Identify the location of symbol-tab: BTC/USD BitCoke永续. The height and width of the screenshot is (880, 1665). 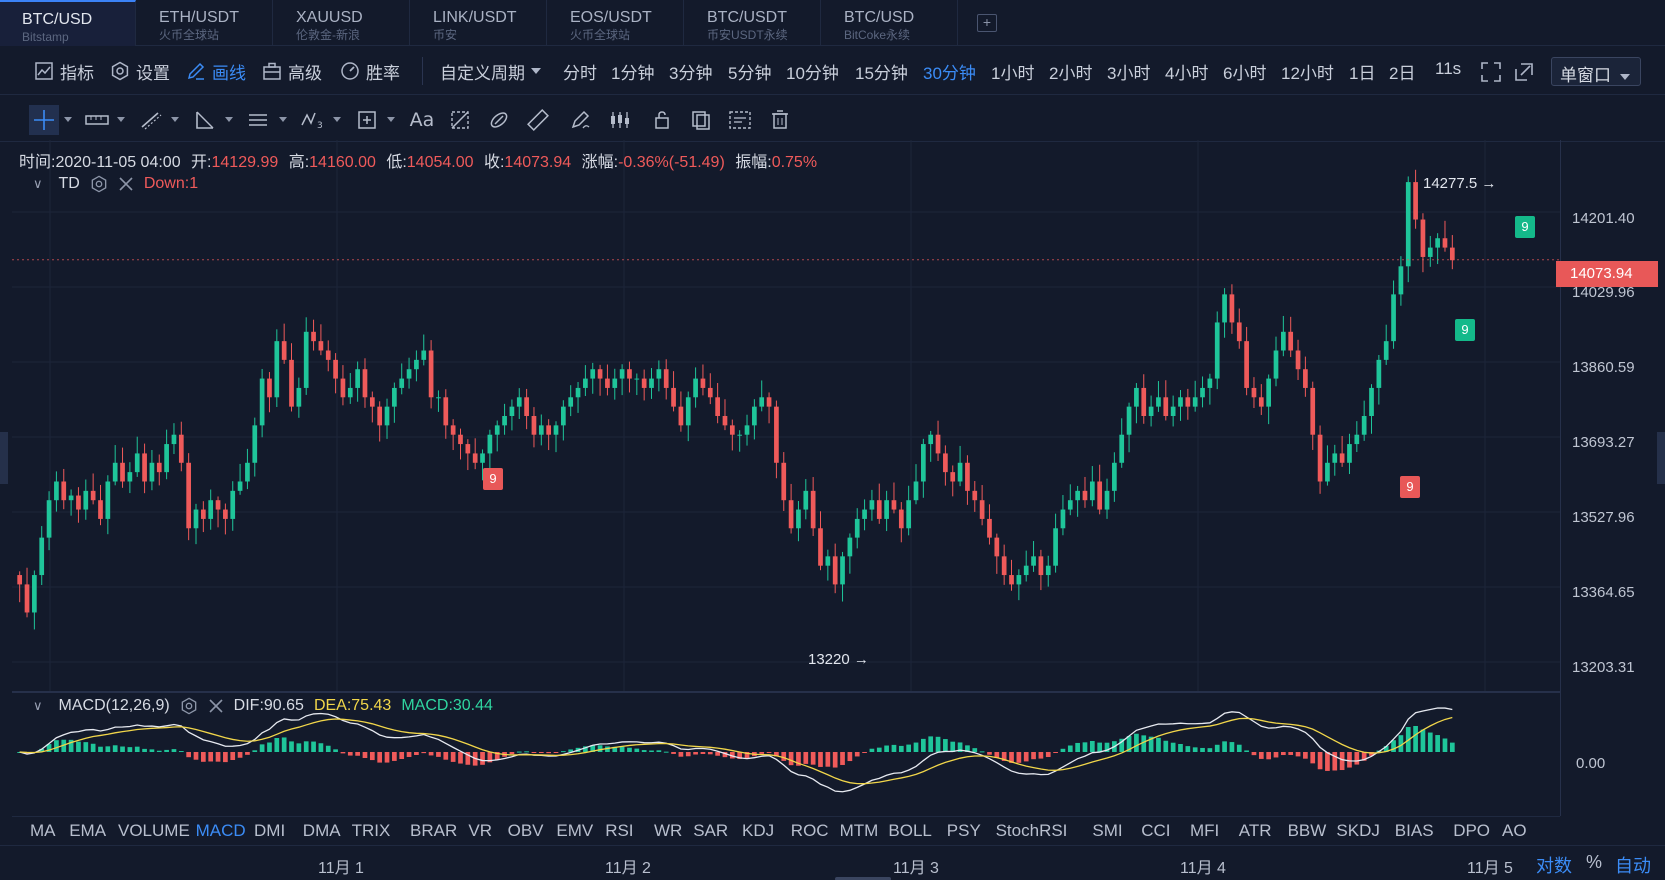
(890, 23).